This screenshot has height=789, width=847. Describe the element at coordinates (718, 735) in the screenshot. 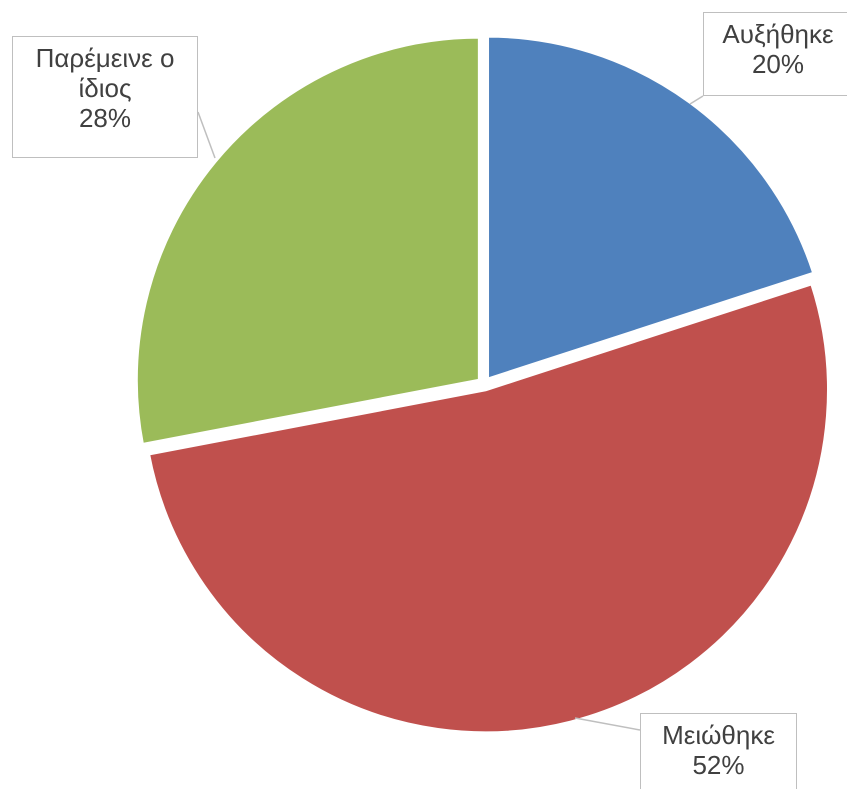

I see `label-name: Μειώθηκε` at that location.